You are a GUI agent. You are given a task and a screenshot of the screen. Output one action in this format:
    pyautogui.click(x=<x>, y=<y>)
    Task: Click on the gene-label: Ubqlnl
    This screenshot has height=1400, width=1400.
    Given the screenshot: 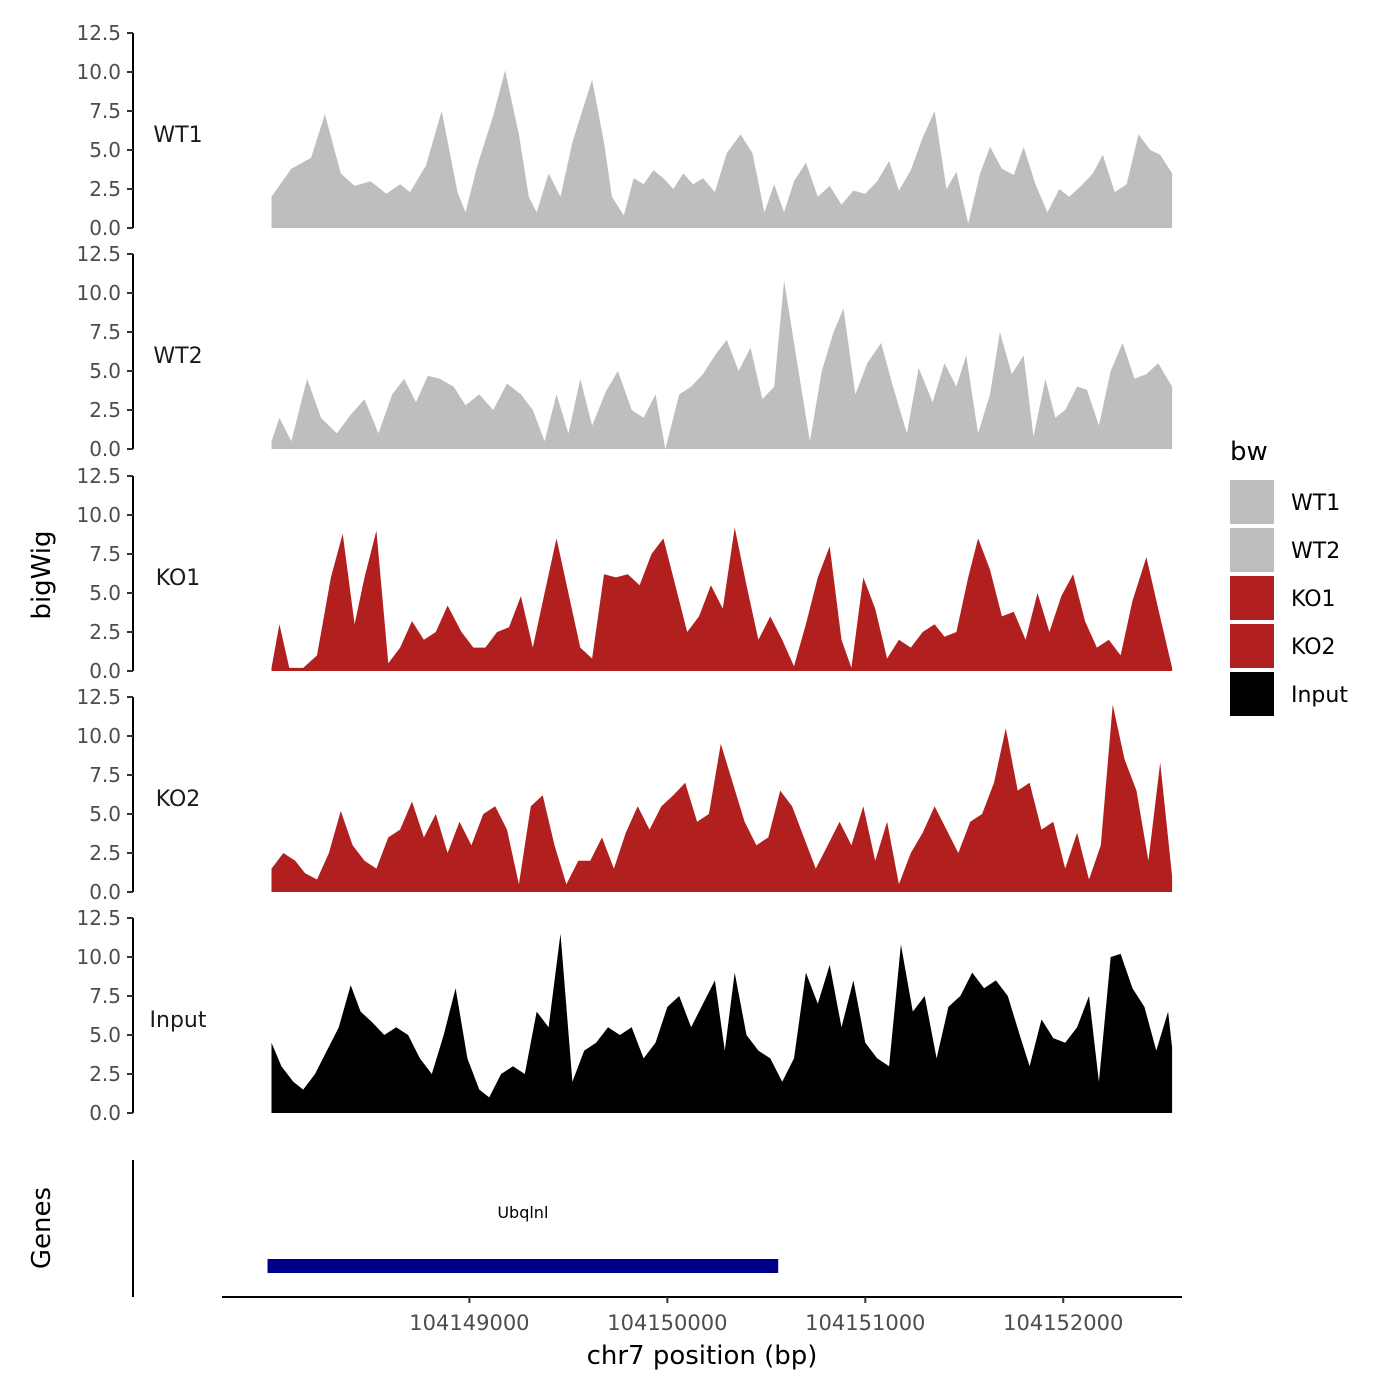 What is the action you would take?
    pyautogui.click(x=522, y=1212)
    